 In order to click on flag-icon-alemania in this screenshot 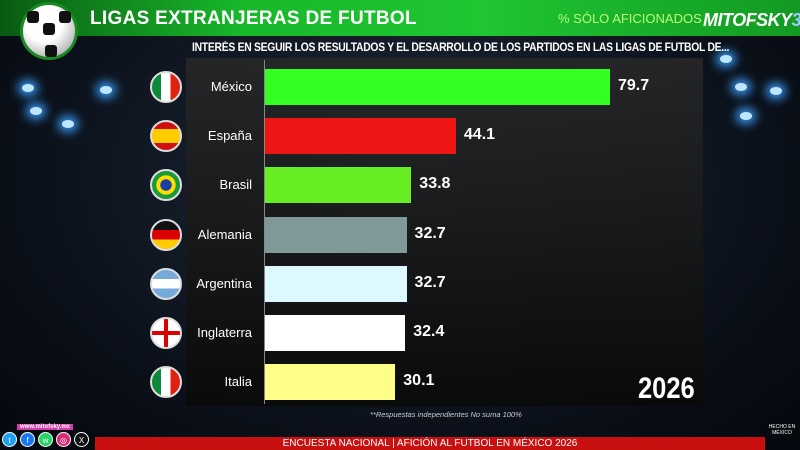, I will do `click(166, 234)`.